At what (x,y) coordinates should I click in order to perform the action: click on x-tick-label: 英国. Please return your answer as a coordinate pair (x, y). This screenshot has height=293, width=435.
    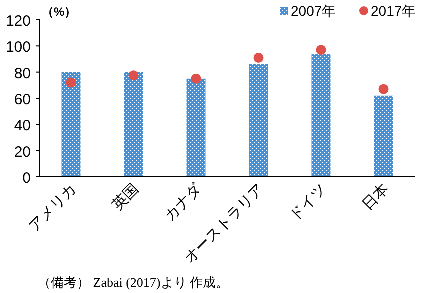
    Looking at the image, I should click on (126, 197).